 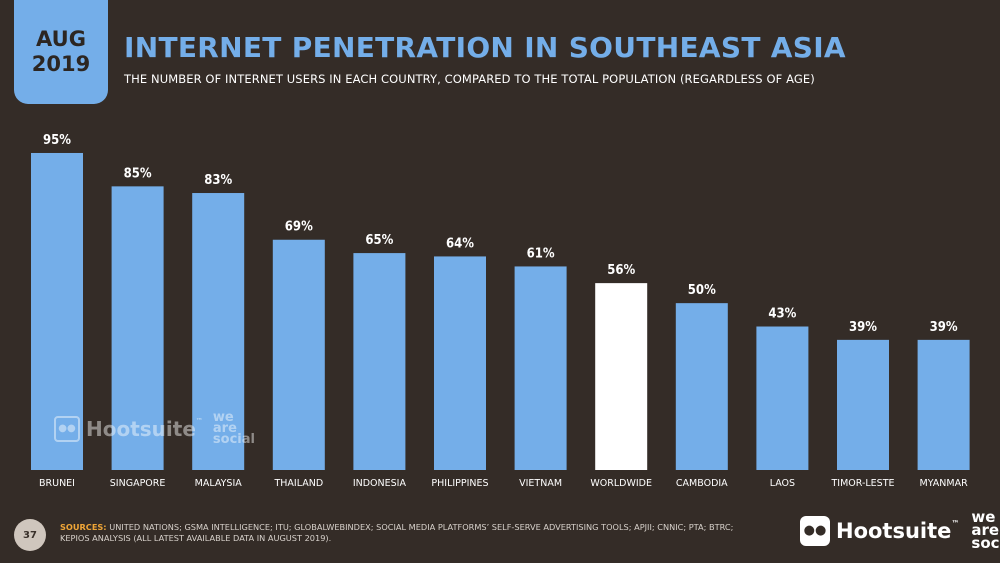 What do you see at coordinates (380, 483) in the screenshot?
I see `category-label: INDONESIA` at bounding box center [380, 483].